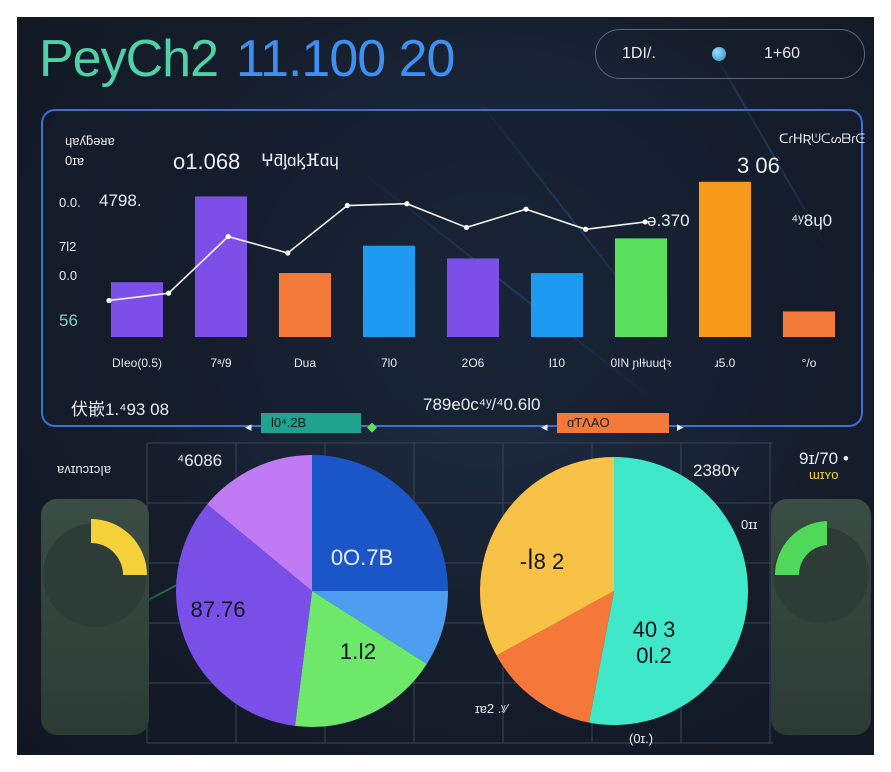 This screenshot has height=772, width=891. I want to click on arrow-right: ▸, so click(680, 426).